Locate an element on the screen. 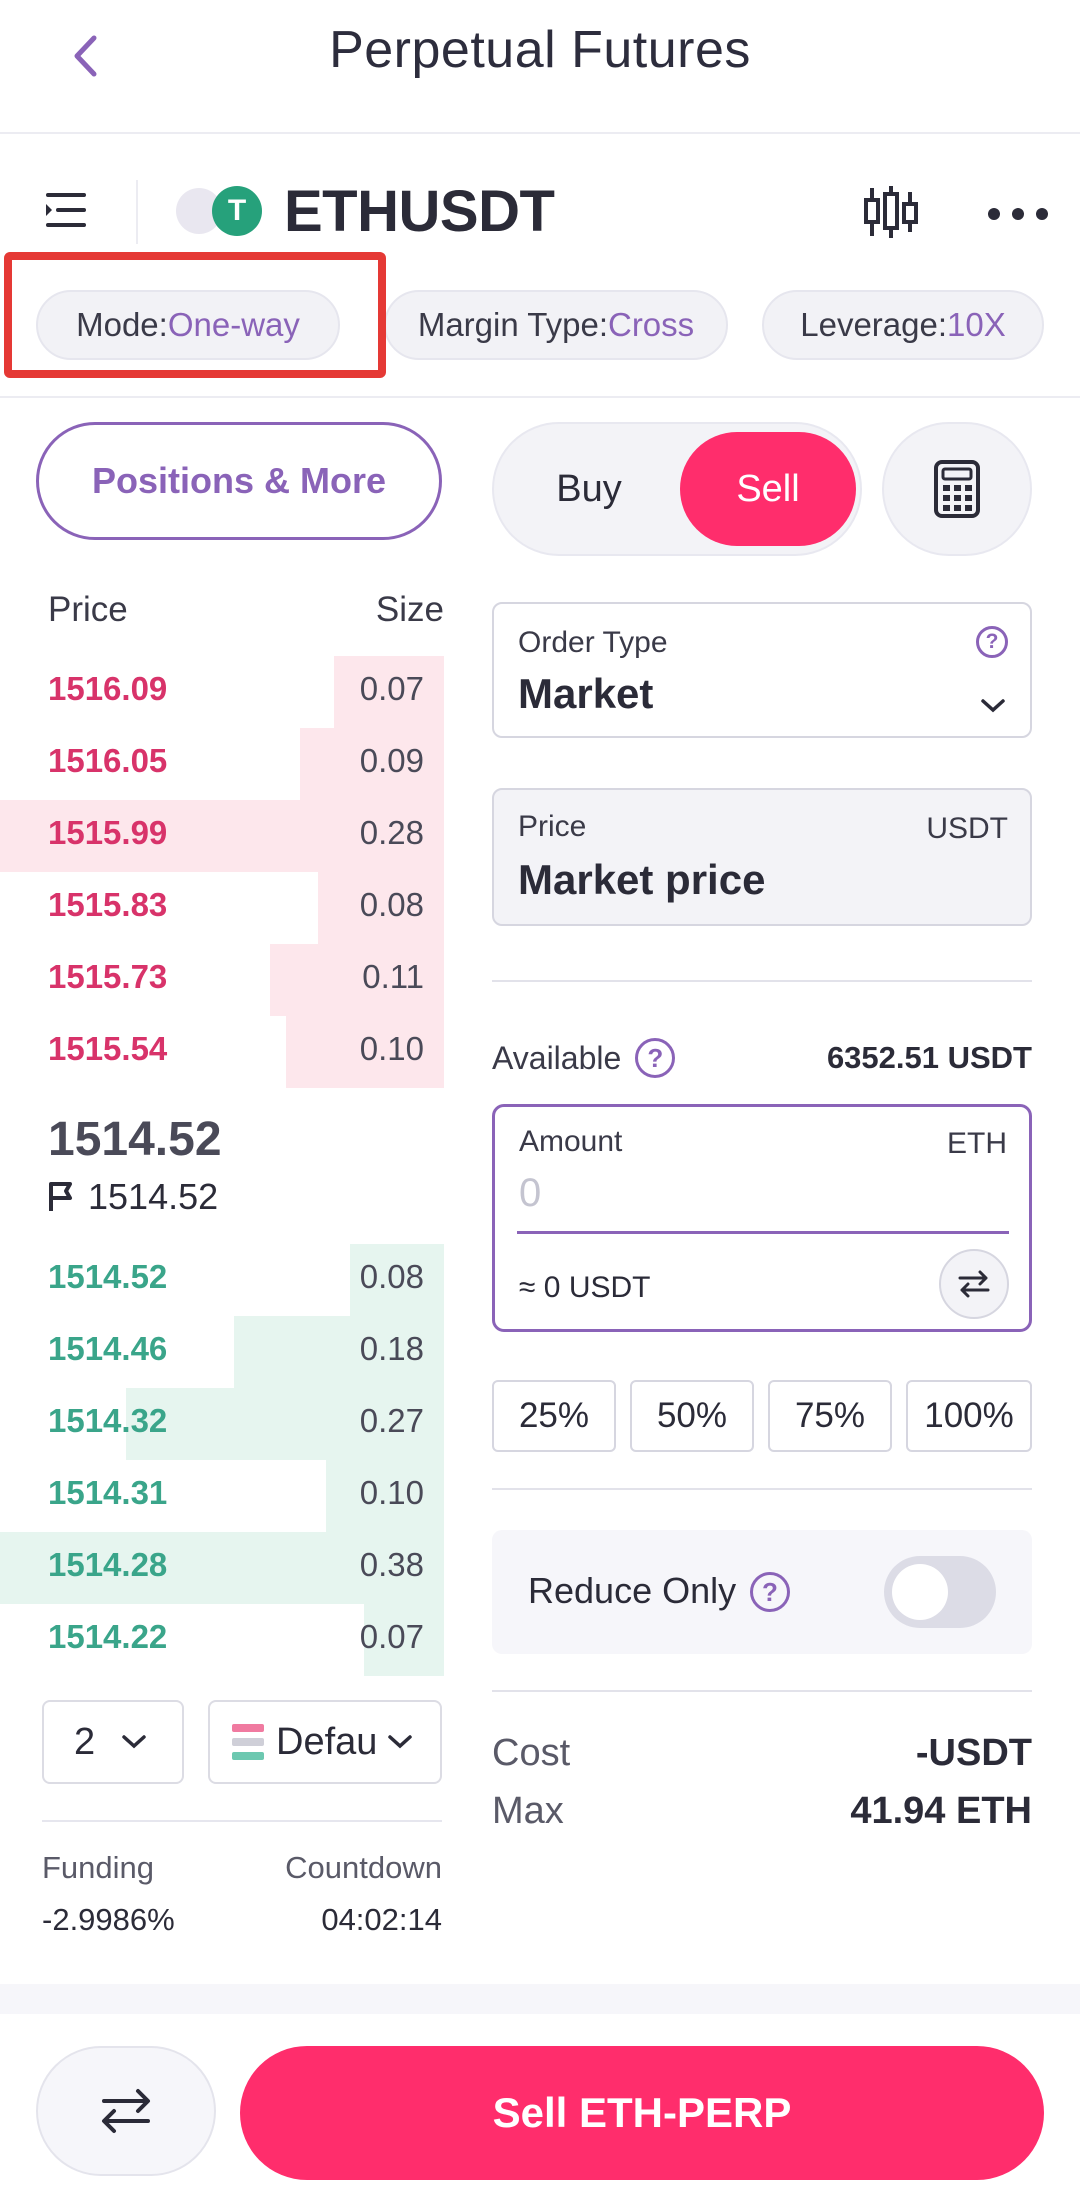 The image size is (1080, 2208). price-unit: USDT is located at coordinates (967, 828).